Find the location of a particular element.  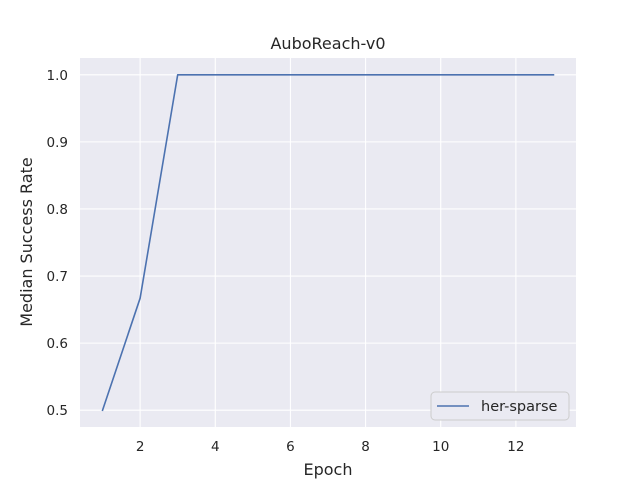

chart-title: AuboReach-v0 is located at coordinates (327, 43).